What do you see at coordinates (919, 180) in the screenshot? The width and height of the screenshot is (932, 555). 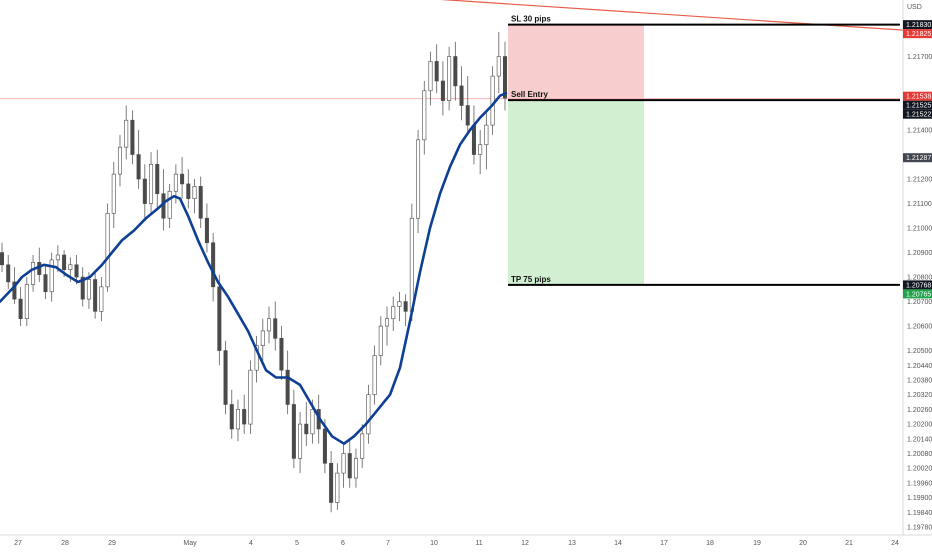 I see `y-tick-label: 1.21200` at bounding box center [919, 180].